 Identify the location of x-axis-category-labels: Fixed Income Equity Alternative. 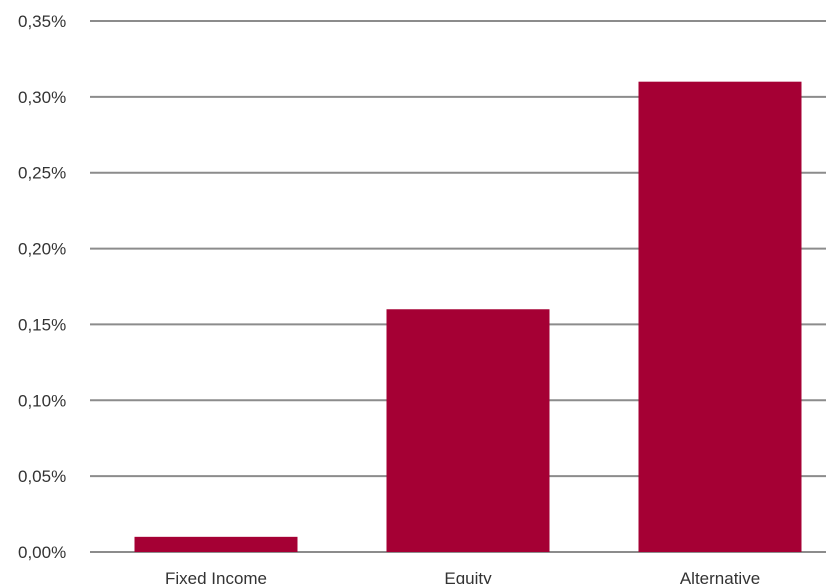
(462, 576).